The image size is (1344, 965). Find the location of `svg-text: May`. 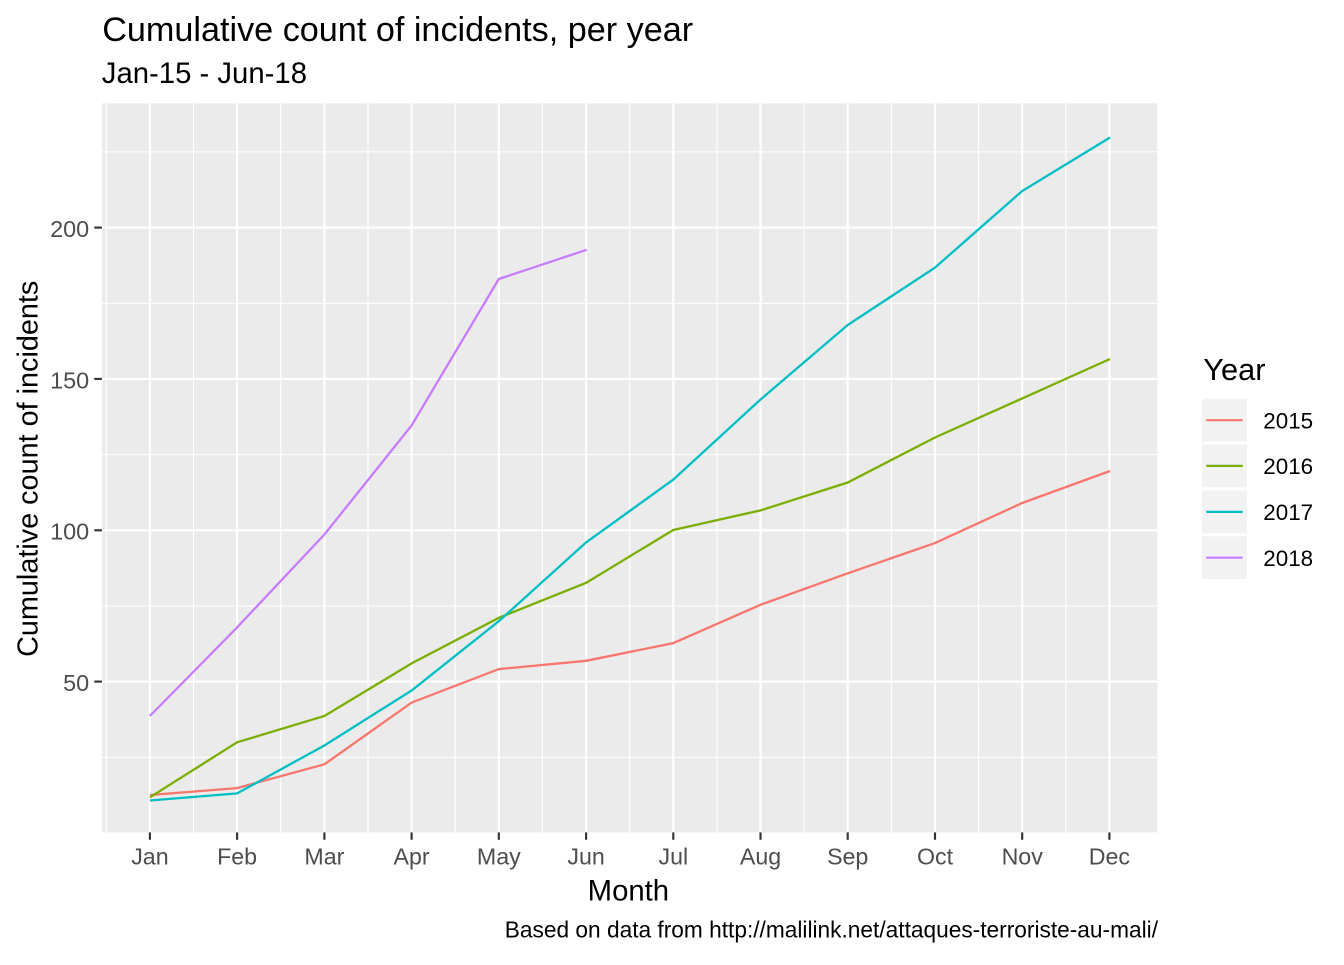

svg-text: May is located at coordinates (499, 857).